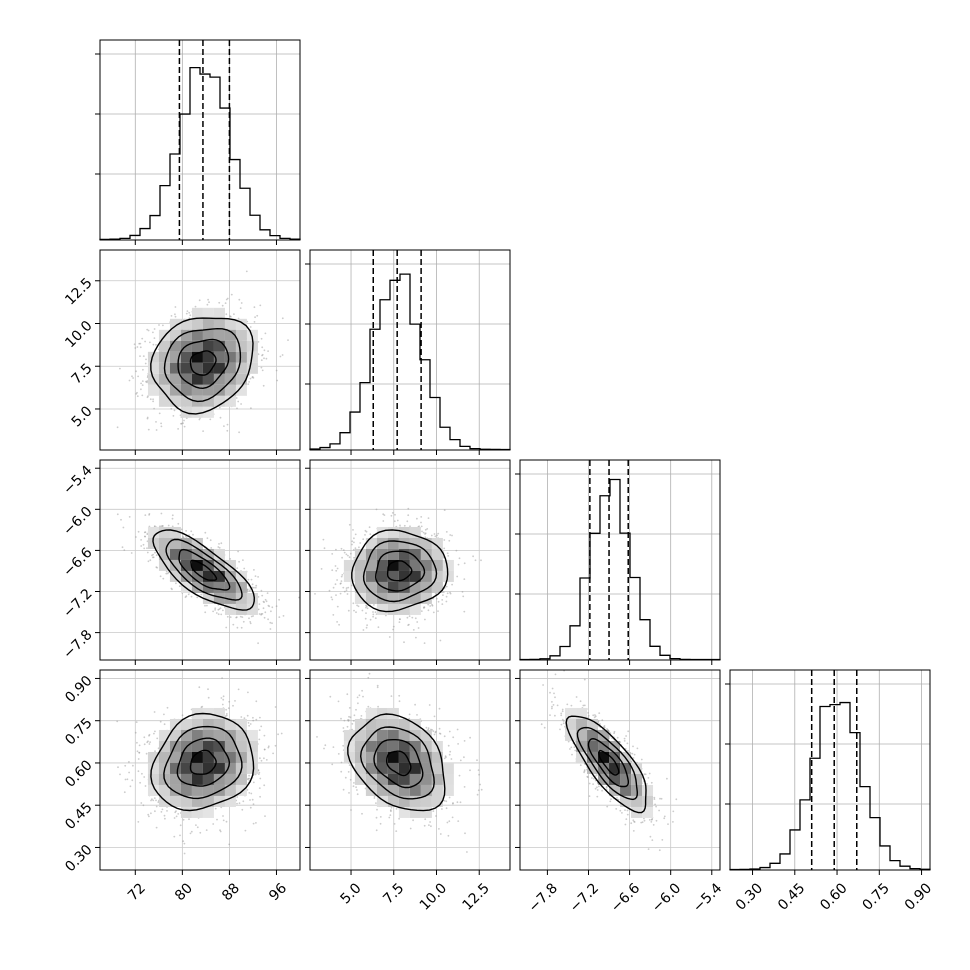  I want to click on x-tick-label-0-1: 80, so click(184, 892).